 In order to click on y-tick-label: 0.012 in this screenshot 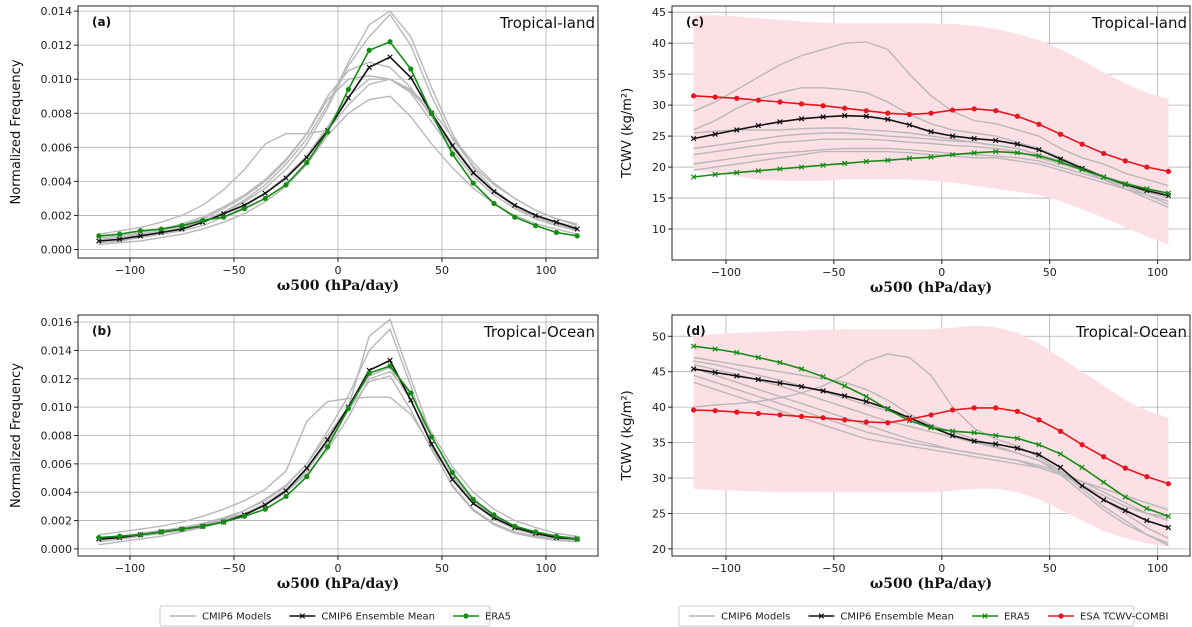, I will do `click(57, 379)`.